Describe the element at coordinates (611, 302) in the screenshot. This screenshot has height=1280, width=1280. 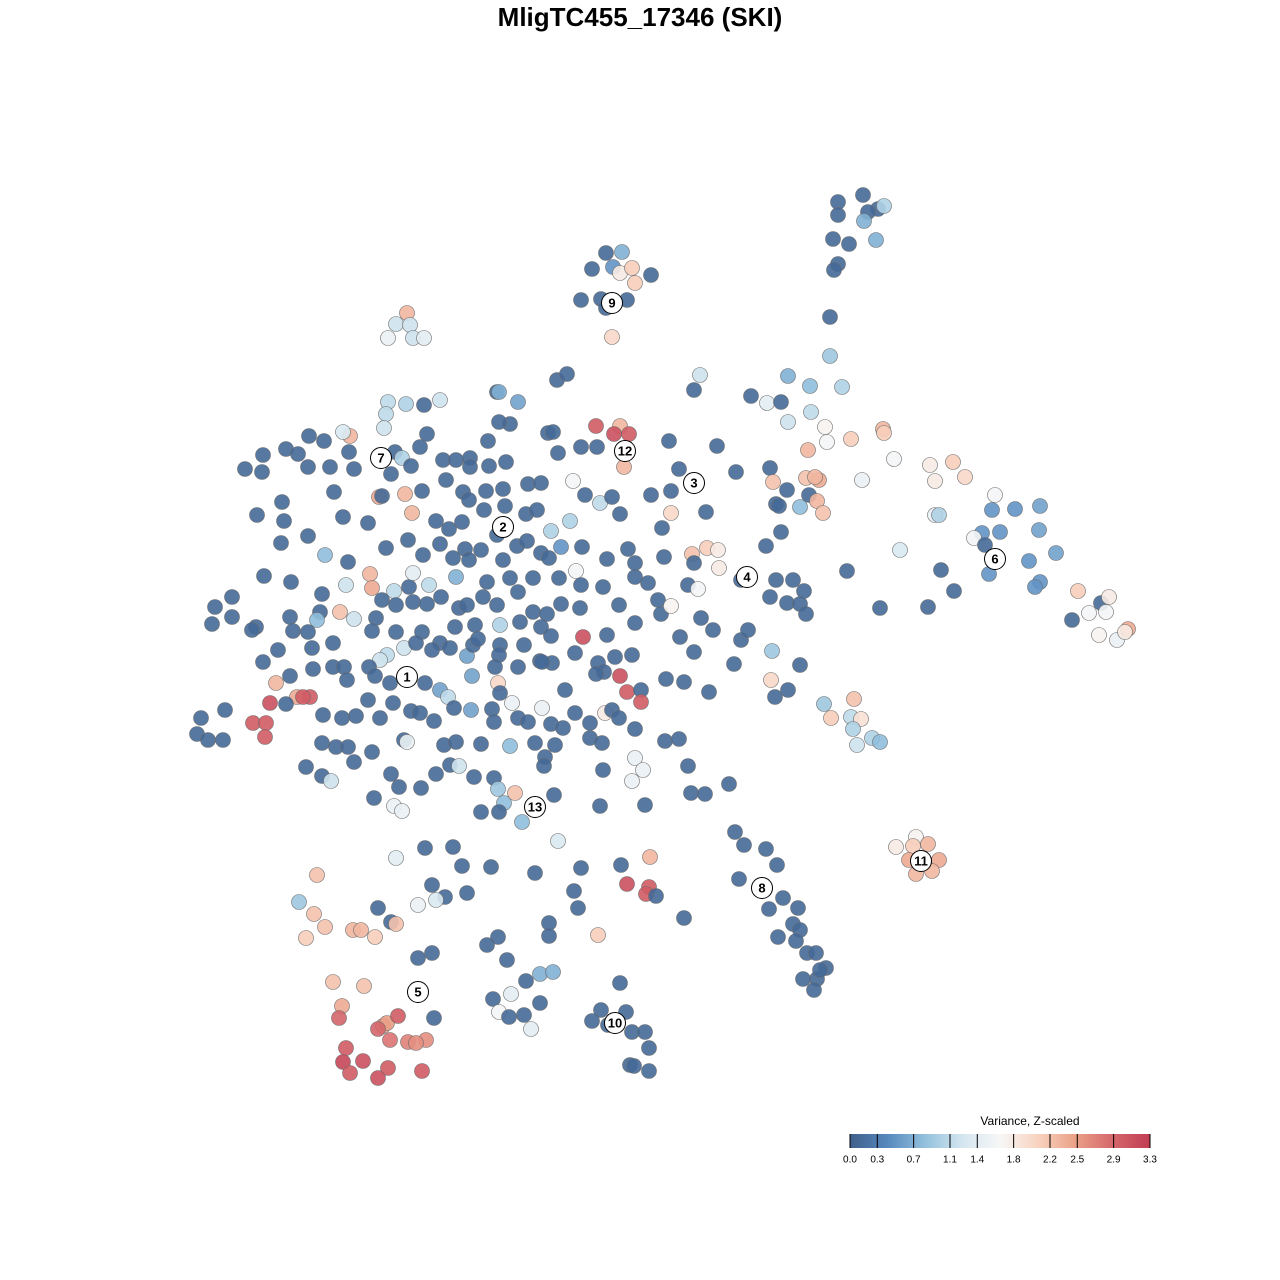
I see `cluster-label: 9` at that location.